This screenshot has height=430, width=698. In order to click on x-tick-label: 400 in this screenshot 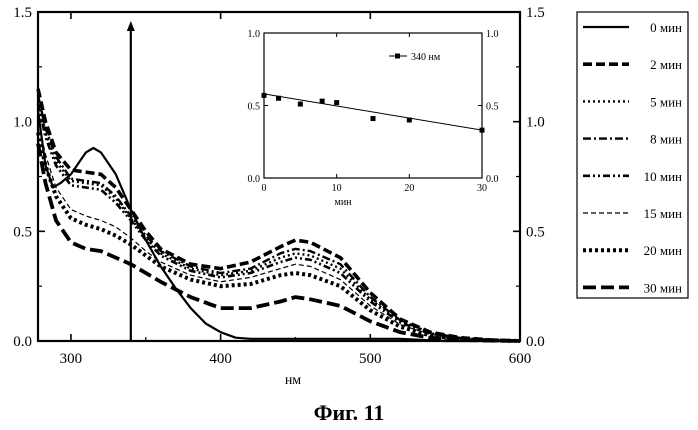, I will do `click(220, 359)`.